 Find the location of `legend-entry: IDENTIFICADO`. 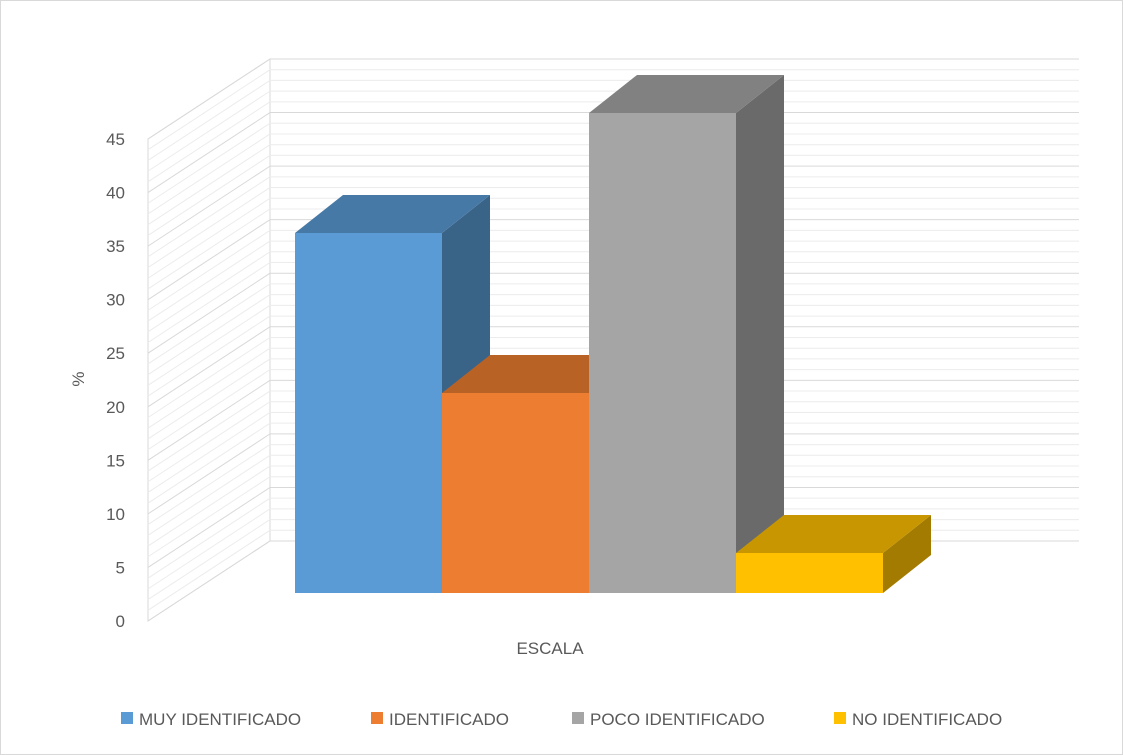

legend-entry: IDENTIFICADO is located at coordinates (440, 719).